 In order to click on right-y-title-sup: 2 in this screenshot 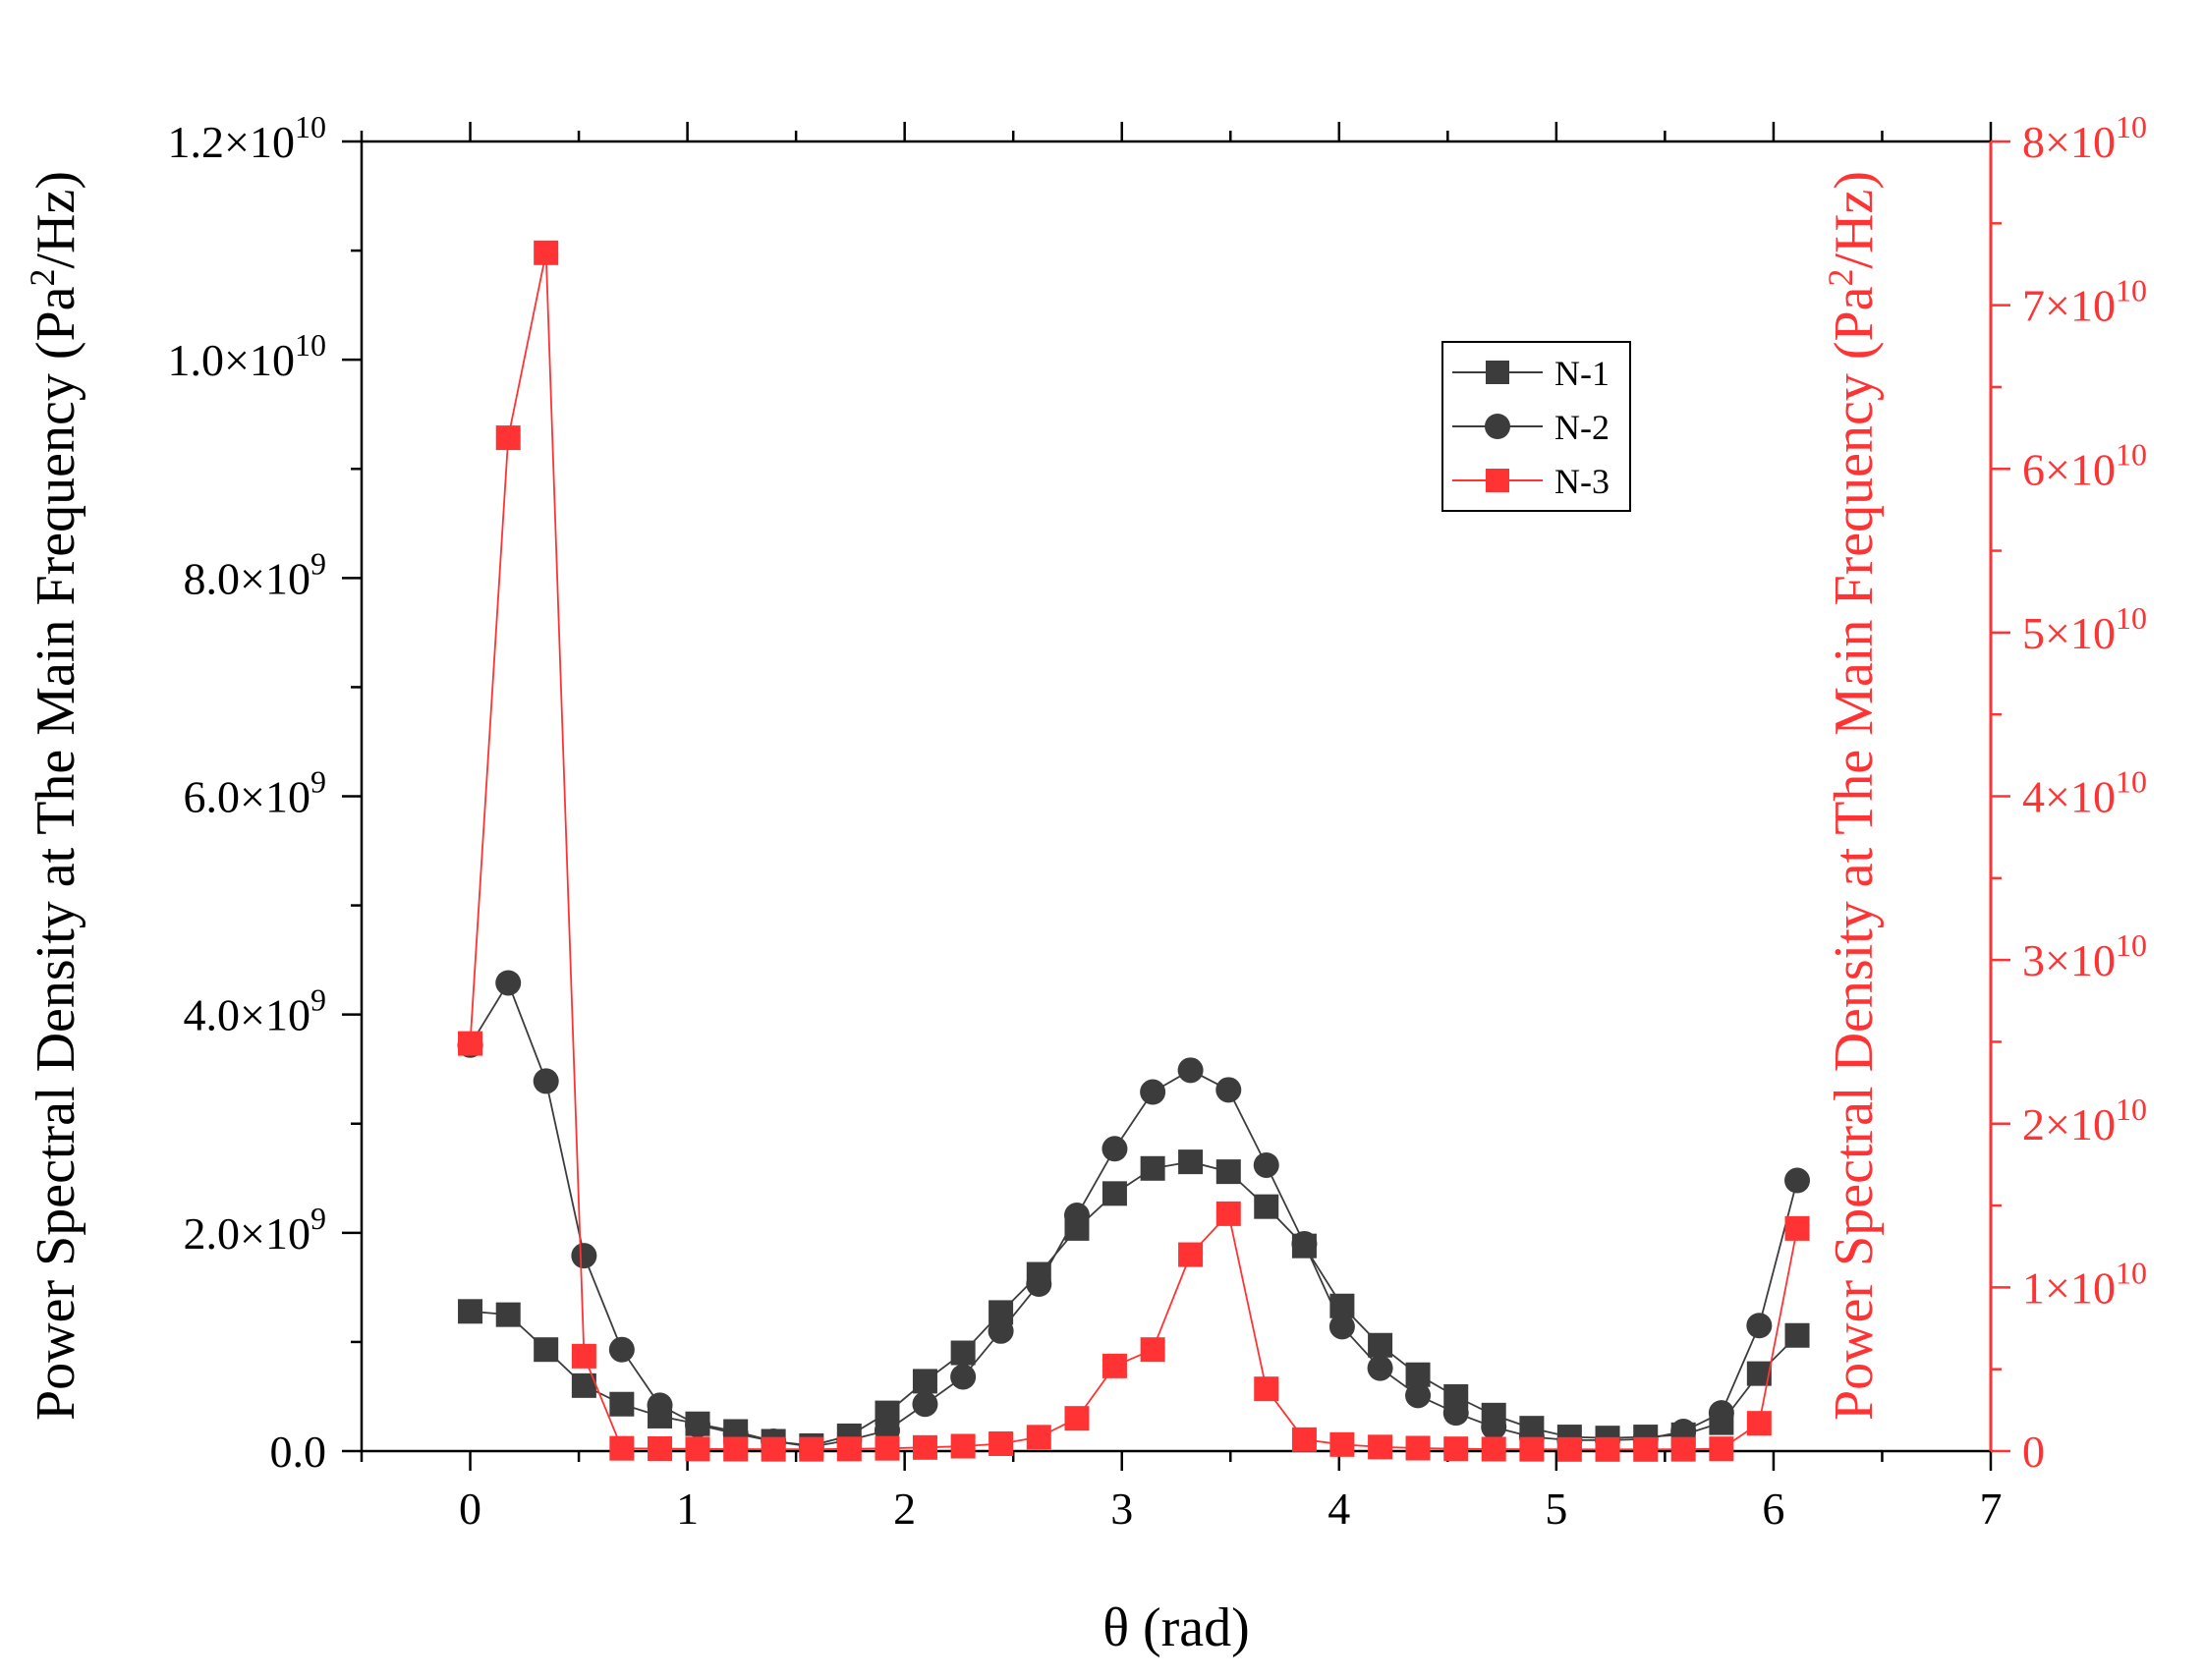, I will do `click(1840, 278)`.